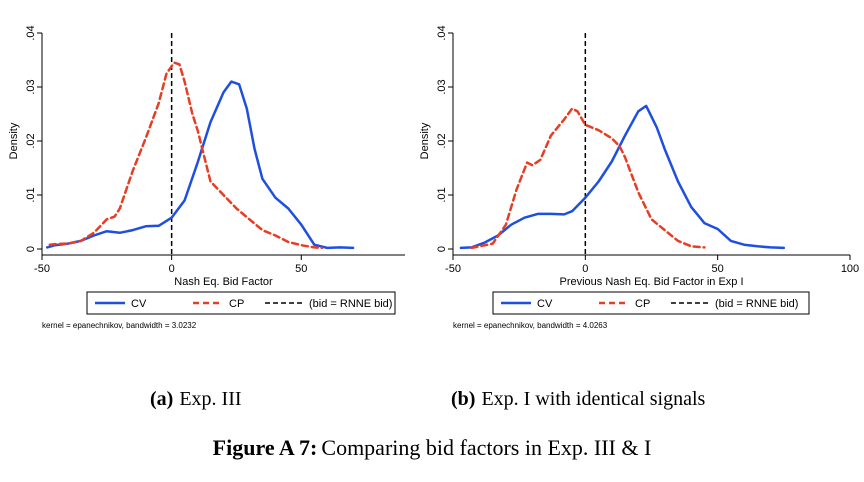 The width and height of the screenshot is (864, 482). What do you see at coordinates (442, 140) in the screenshot?
I see `y-tick-label-b: .02` at bounding box center [442, 140].